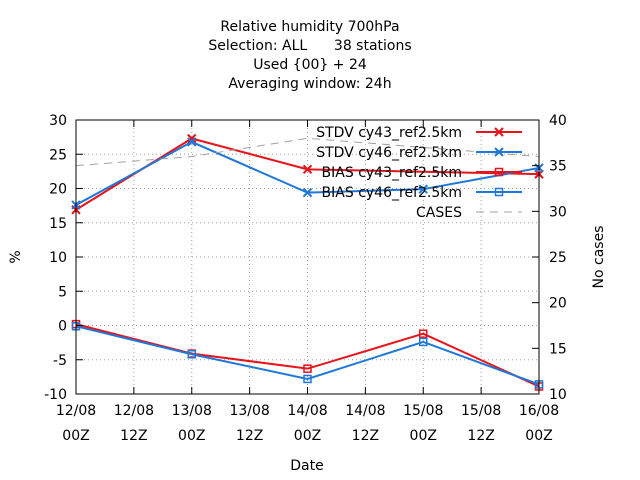 The height and width of the screenshot is (480, 640). What do you see at coordinates (58, 121) in the screenshot?
I see `y-tick-label: 30` at bounding box center [58, 121].